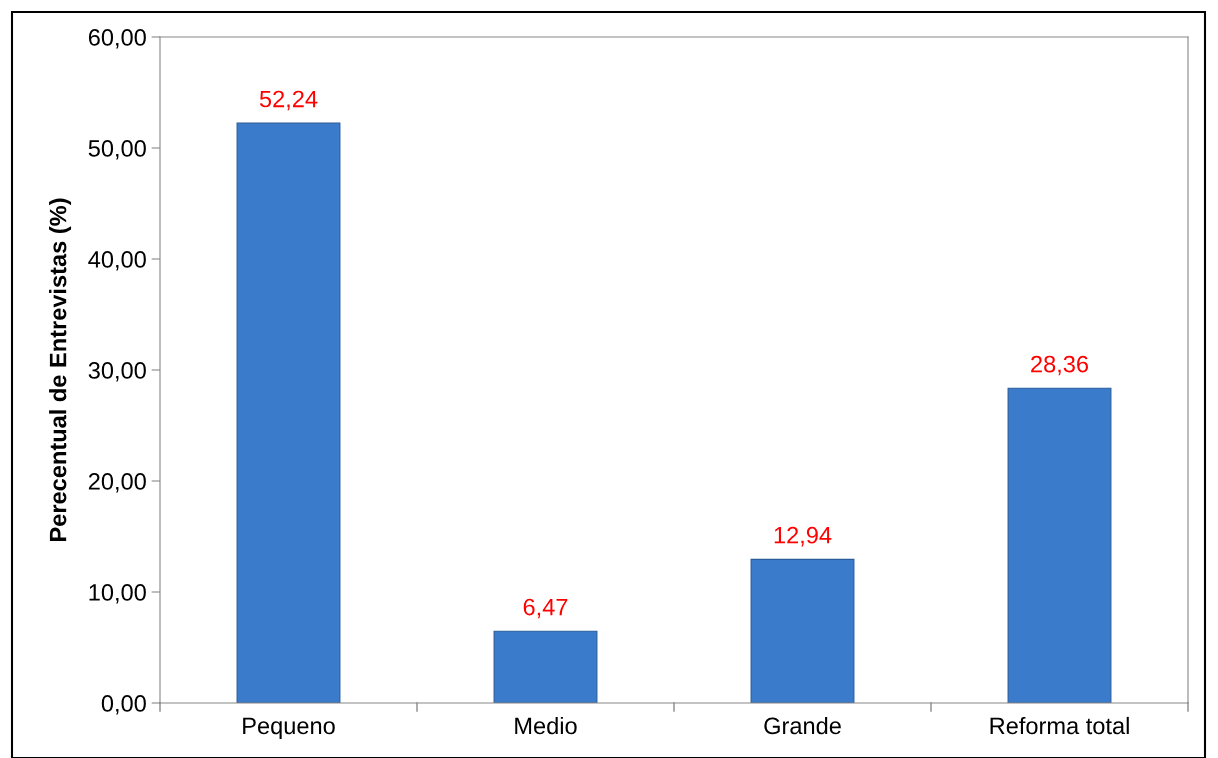 The image size is (1218, 758). What do you see at coordinates (545, 608) in the screenshot?
I see `data-label: 6,47` at bounding box center [545, 608].